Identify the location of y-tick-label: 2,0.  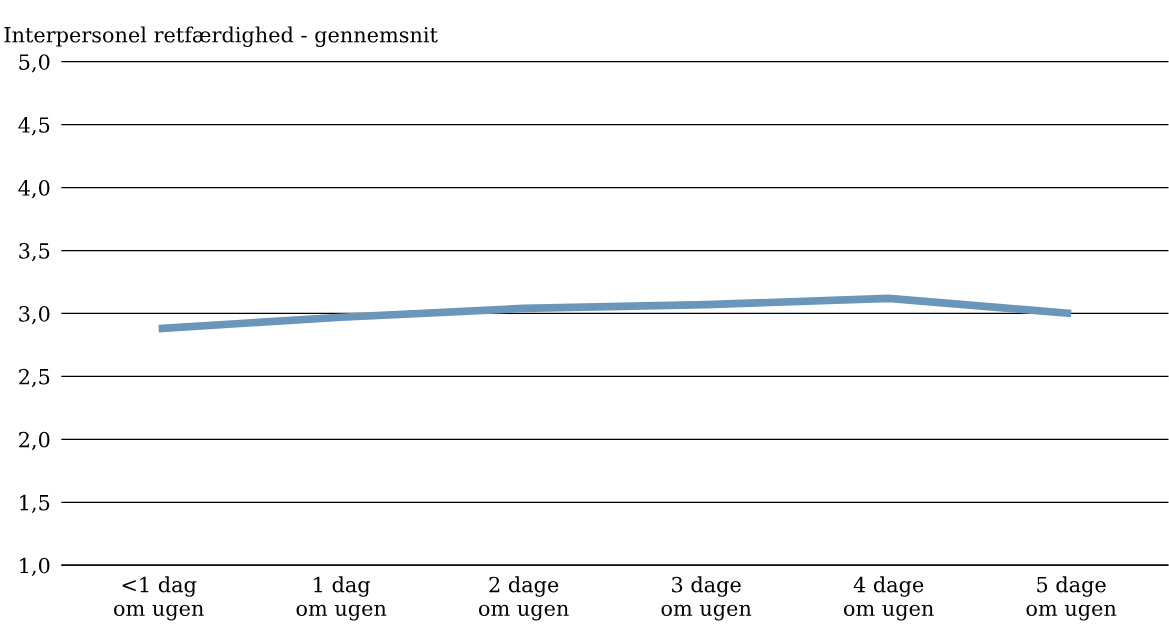
(34, 441).